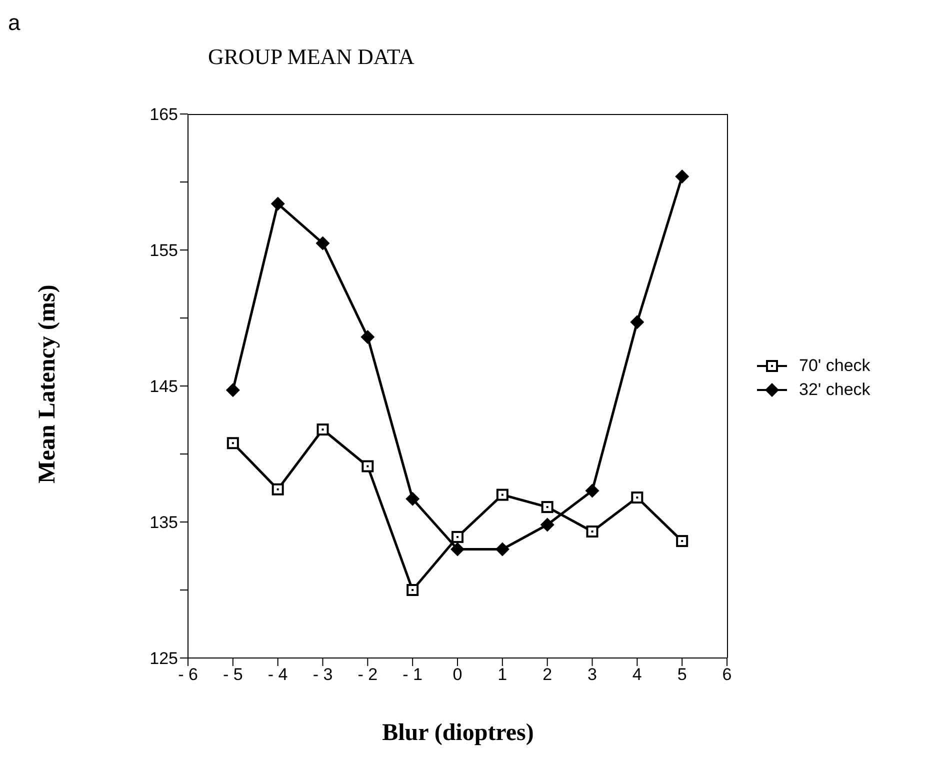 This screenshot has height=780, width=949. I want to click on x-tick-label: - 4, so click(278, 674).